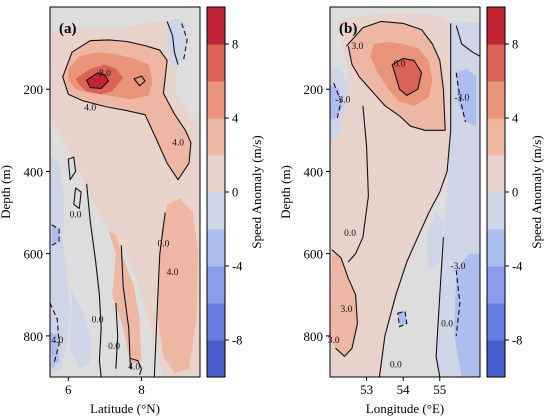 Image resolution: width=550 pixels, height=420 pixels. Describe the element at coordinates (105, 74) in the screenshot. I see `contour-label: 8.0` at that location.